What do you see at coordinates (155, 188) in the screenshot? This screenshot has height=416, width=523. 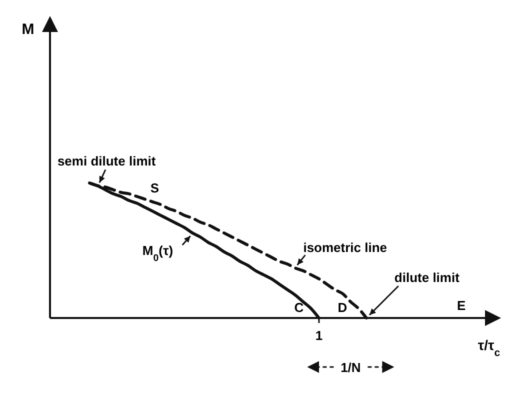 I see `annotation: S` at bounding box center [155, 188].